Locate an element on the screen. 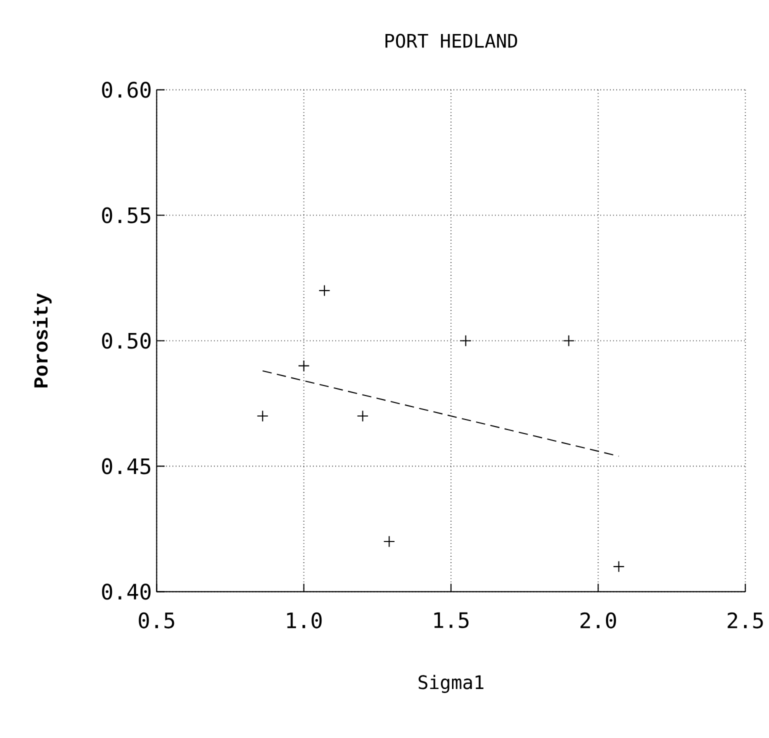 The height and width of the screenshot is (738, 769). y-tick-label: 0.40 is located at coordinates (126, 591).